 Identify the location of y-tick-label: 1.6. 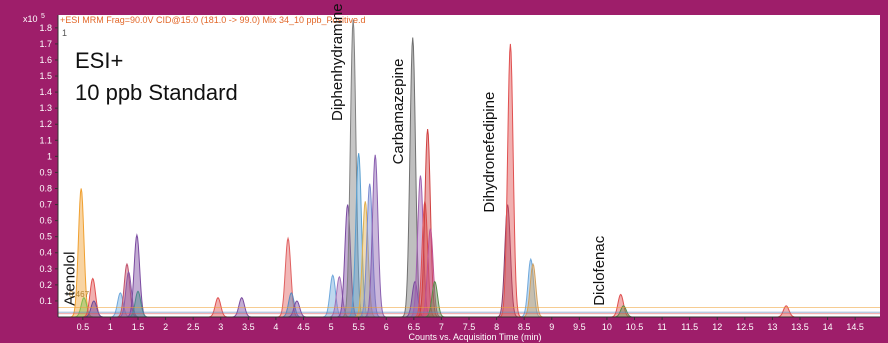
(45, 60).